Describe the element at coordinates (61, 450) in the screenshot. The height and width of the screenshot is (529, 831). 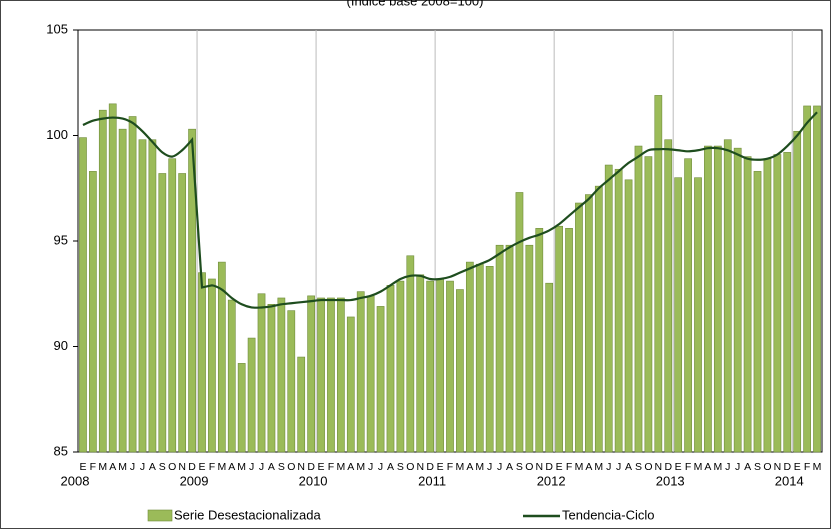
I see `y-tick-label: 85` at that location.